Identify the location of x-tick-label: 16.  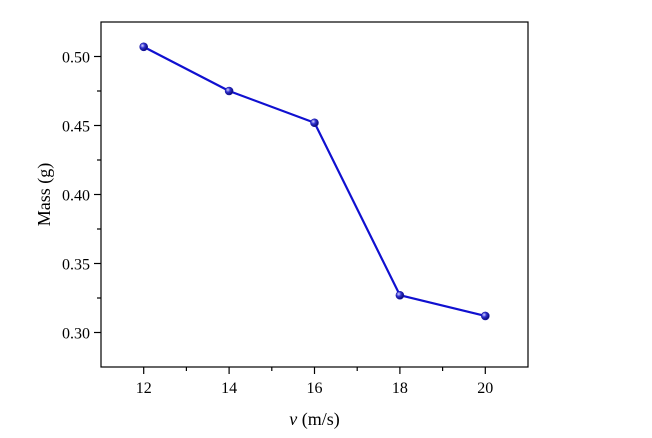
(315, 388).